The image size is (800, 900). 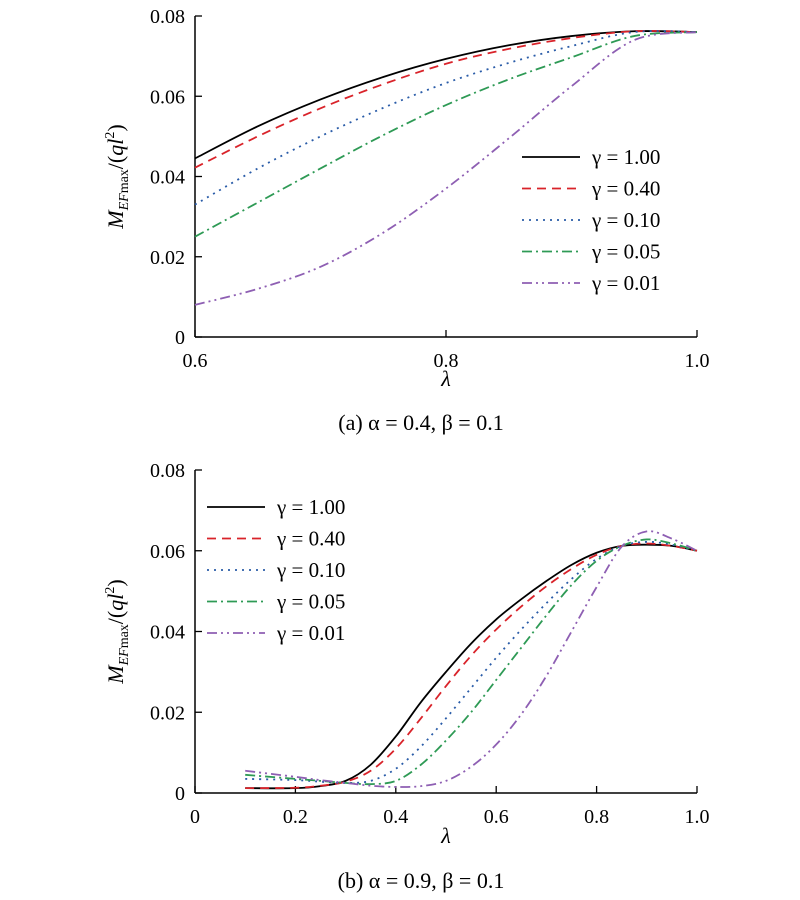 I want to click on panel-caption: (b) α = 0.9, β = 0.1, so click(x=421, y=880).